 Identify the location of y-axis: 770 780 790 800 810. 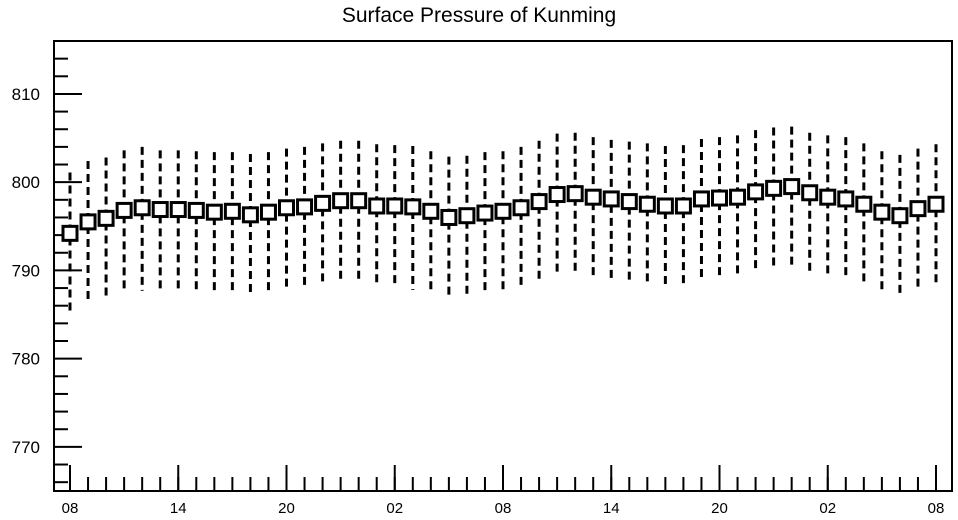
(47, 262).